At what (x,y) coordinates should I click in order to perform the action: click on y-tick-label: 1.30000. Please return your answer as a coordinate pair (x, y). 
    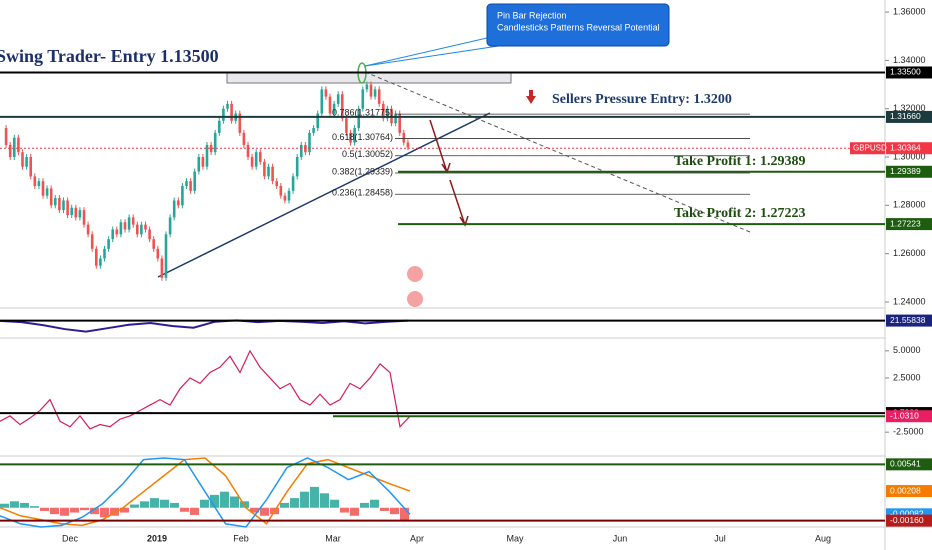
    Looking at the image, I should click on (909, 156).